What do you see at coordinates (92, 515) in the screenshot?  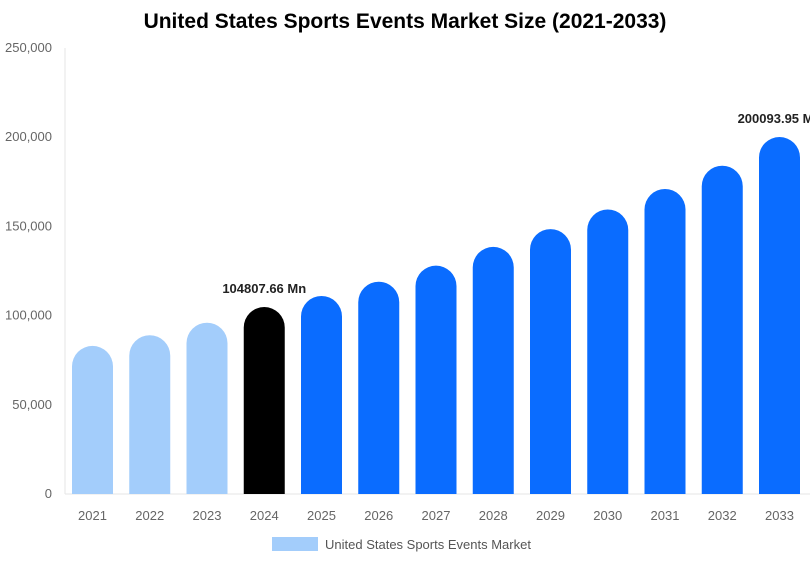 I see `x-tick-label: 2021` at bounding box center [92, 515].